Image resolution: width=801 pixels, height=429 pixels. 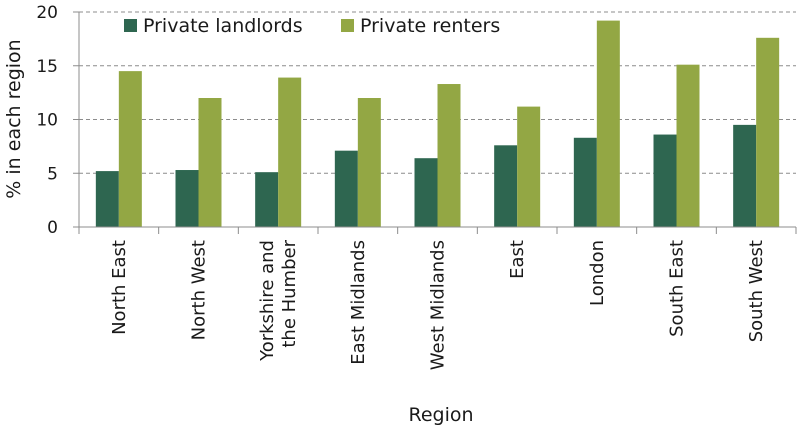 I want to click on y-tick-label: 10, so click(x=47, y=121).